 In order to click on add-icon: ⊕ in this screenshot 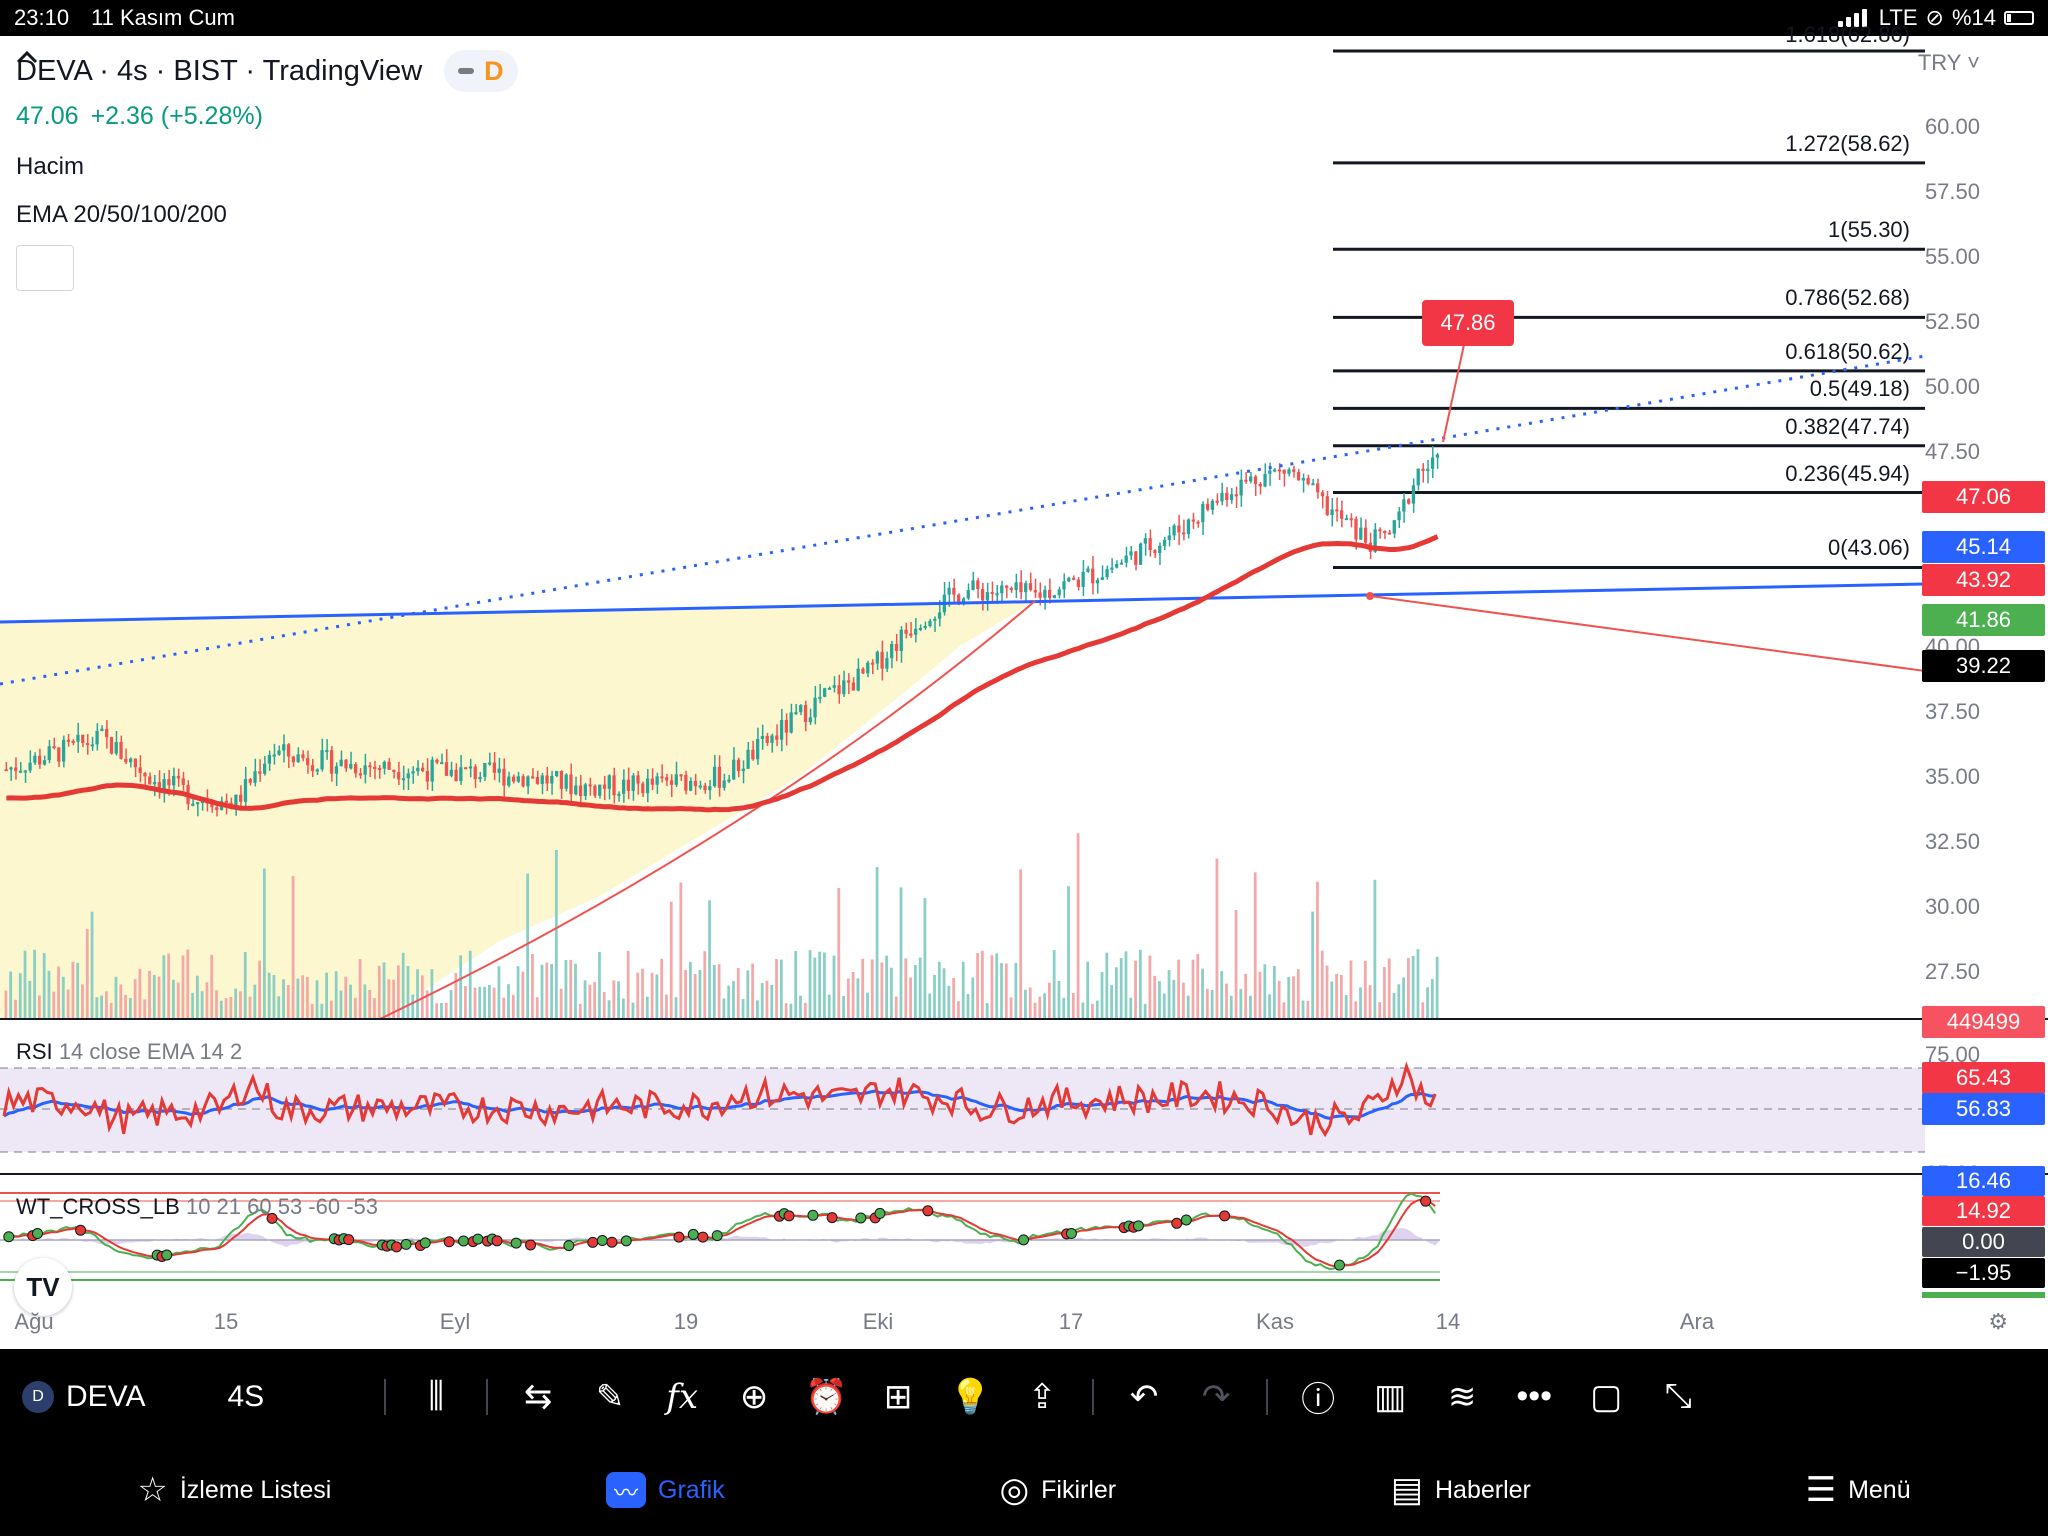, I will do `click(754, 1396)`.